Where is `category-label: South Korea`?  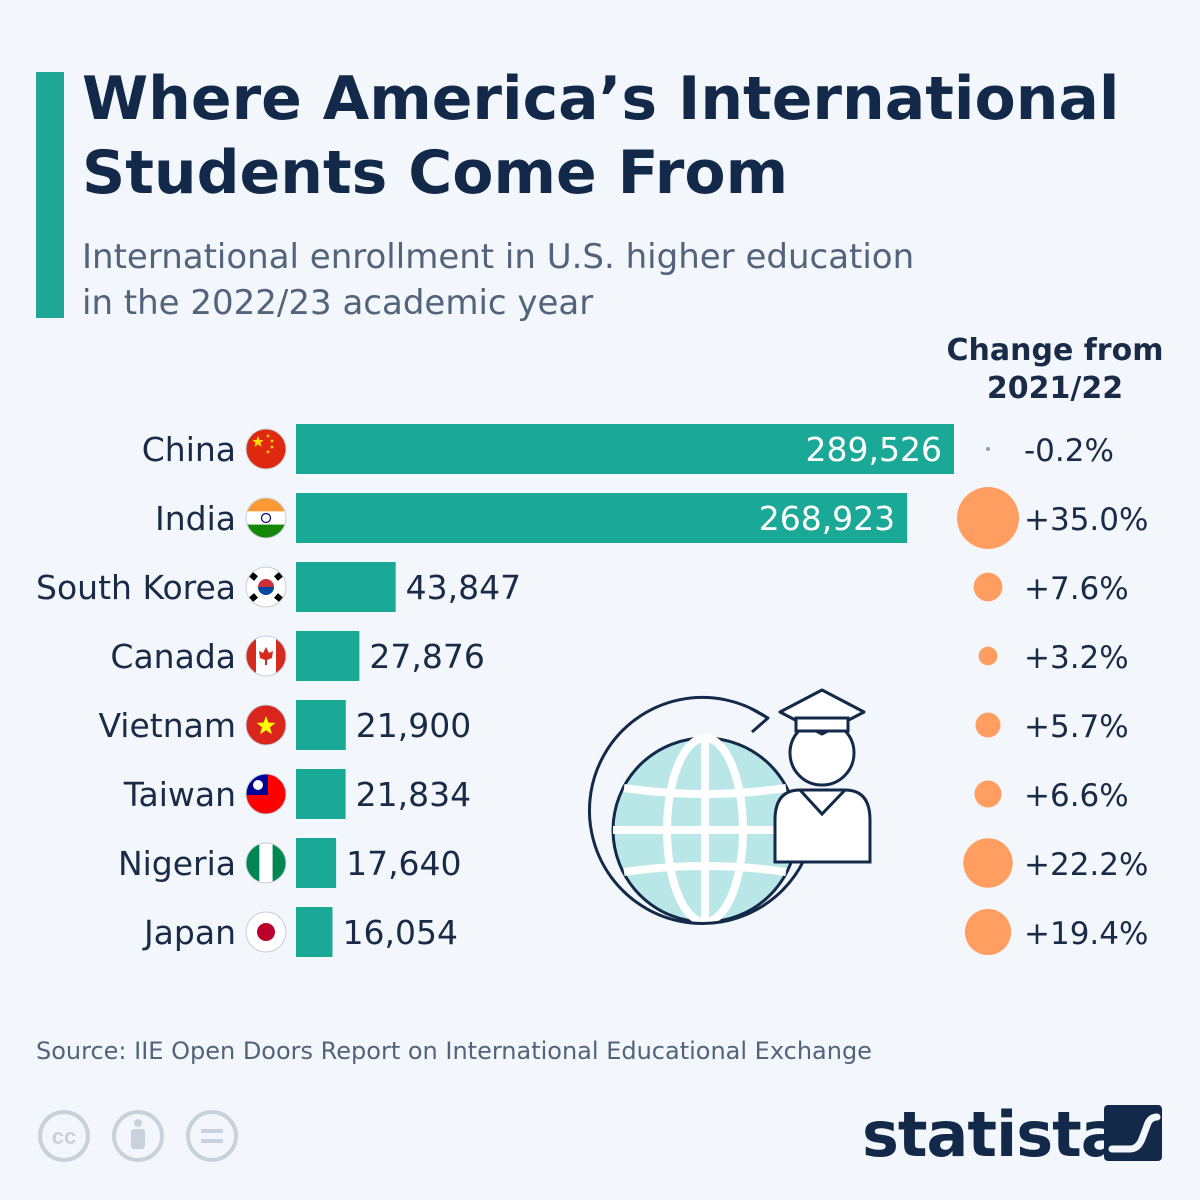
category-label: South Korea is located at coordinates (136, 587).